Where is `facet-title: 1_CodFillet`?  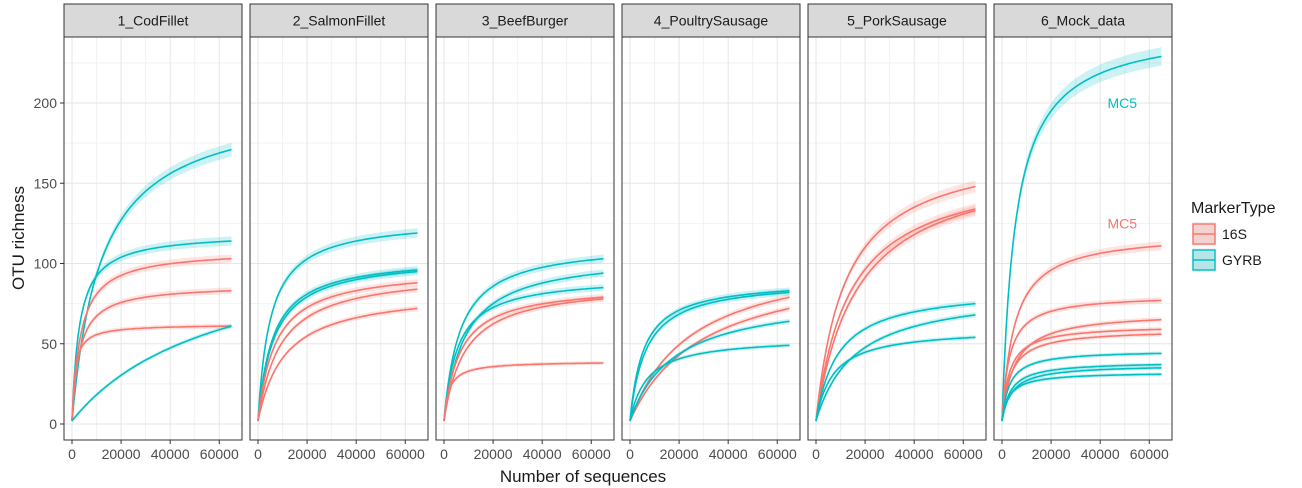 facet-title: 1_CodFillet is located at coordinates (153, 21).